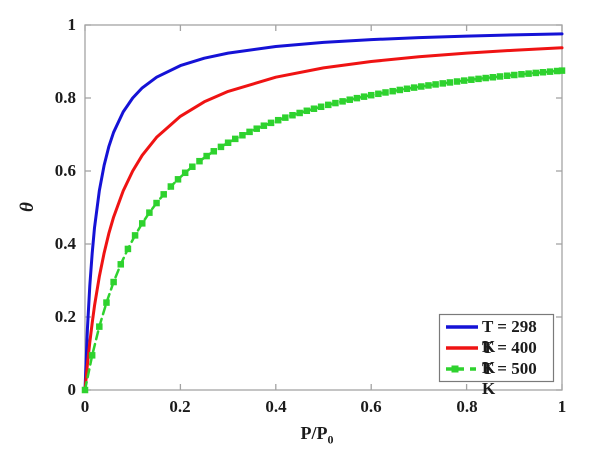  What do you see at coordinates (85, 406) in the screenshot?
I see `x-tick-label-0: 0` at bounding box center [85, 406].